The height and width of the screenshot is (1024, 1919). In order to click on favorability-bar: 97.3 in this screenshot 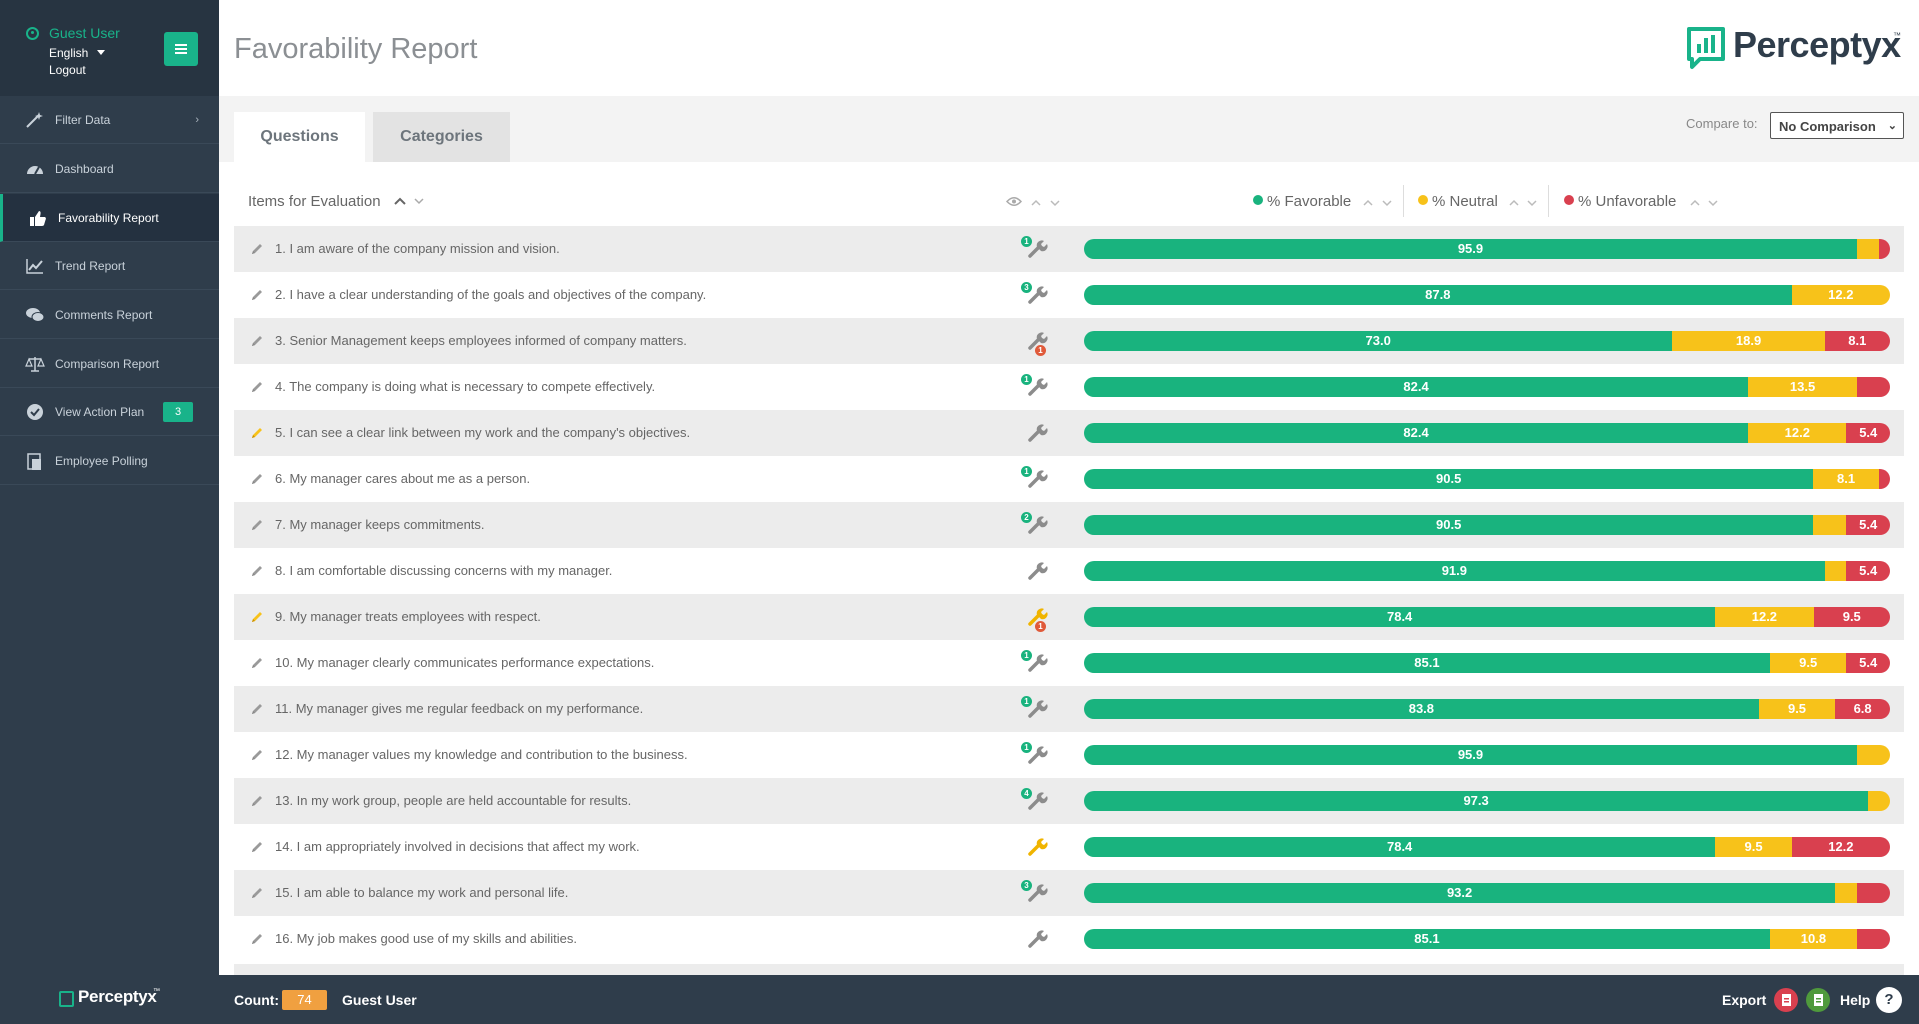, I will do `click(1487, 801)`.